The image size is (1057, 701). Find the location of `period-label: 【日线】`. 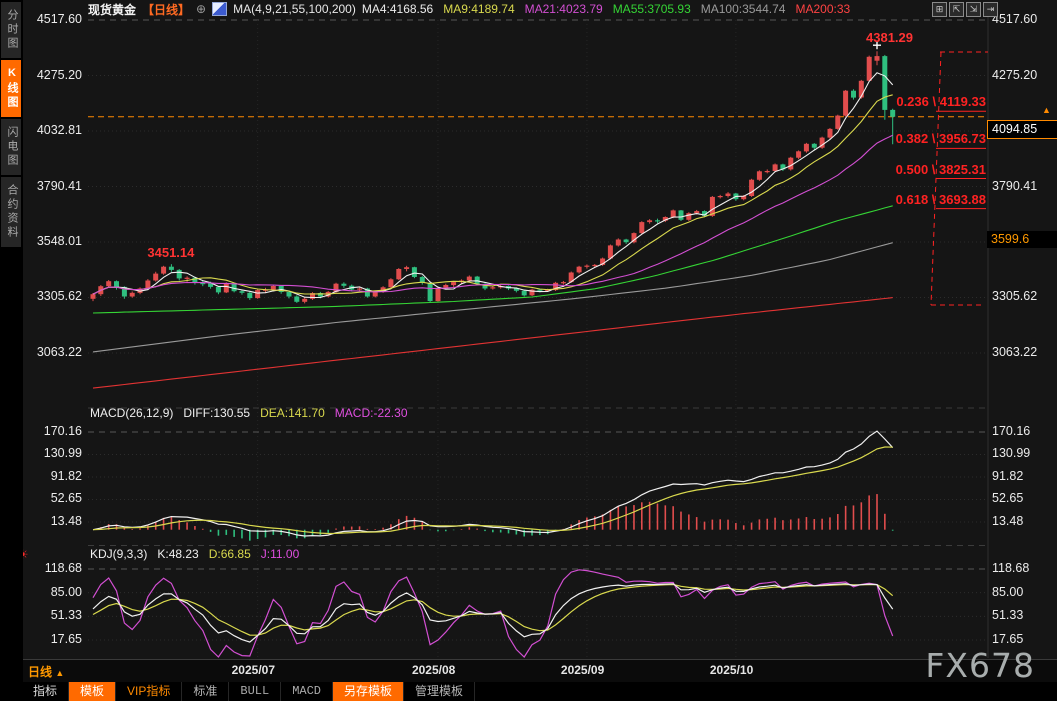

period-label: 【日线】 is located at coordinates (166, 9).